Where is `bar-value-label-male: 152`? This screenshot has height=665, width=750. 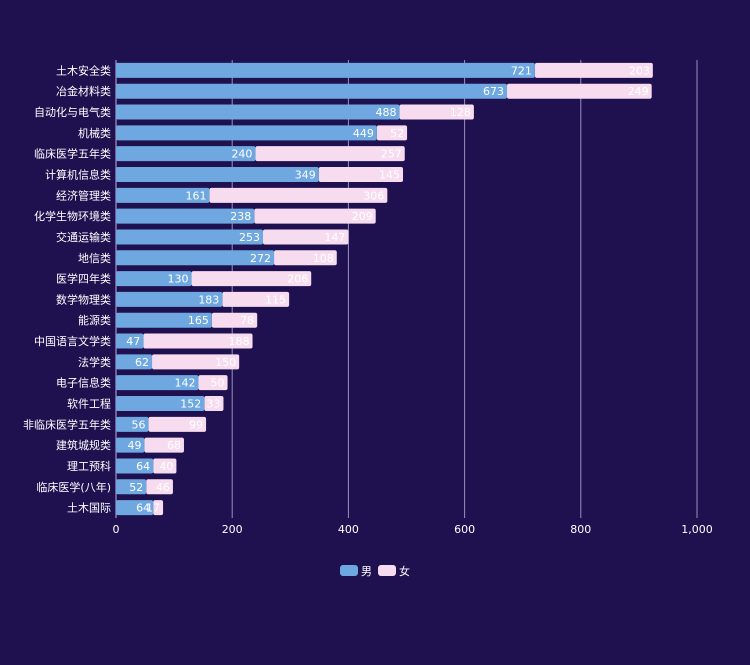
bar-value-label-male: 152 is located at coordinates (190, 404).